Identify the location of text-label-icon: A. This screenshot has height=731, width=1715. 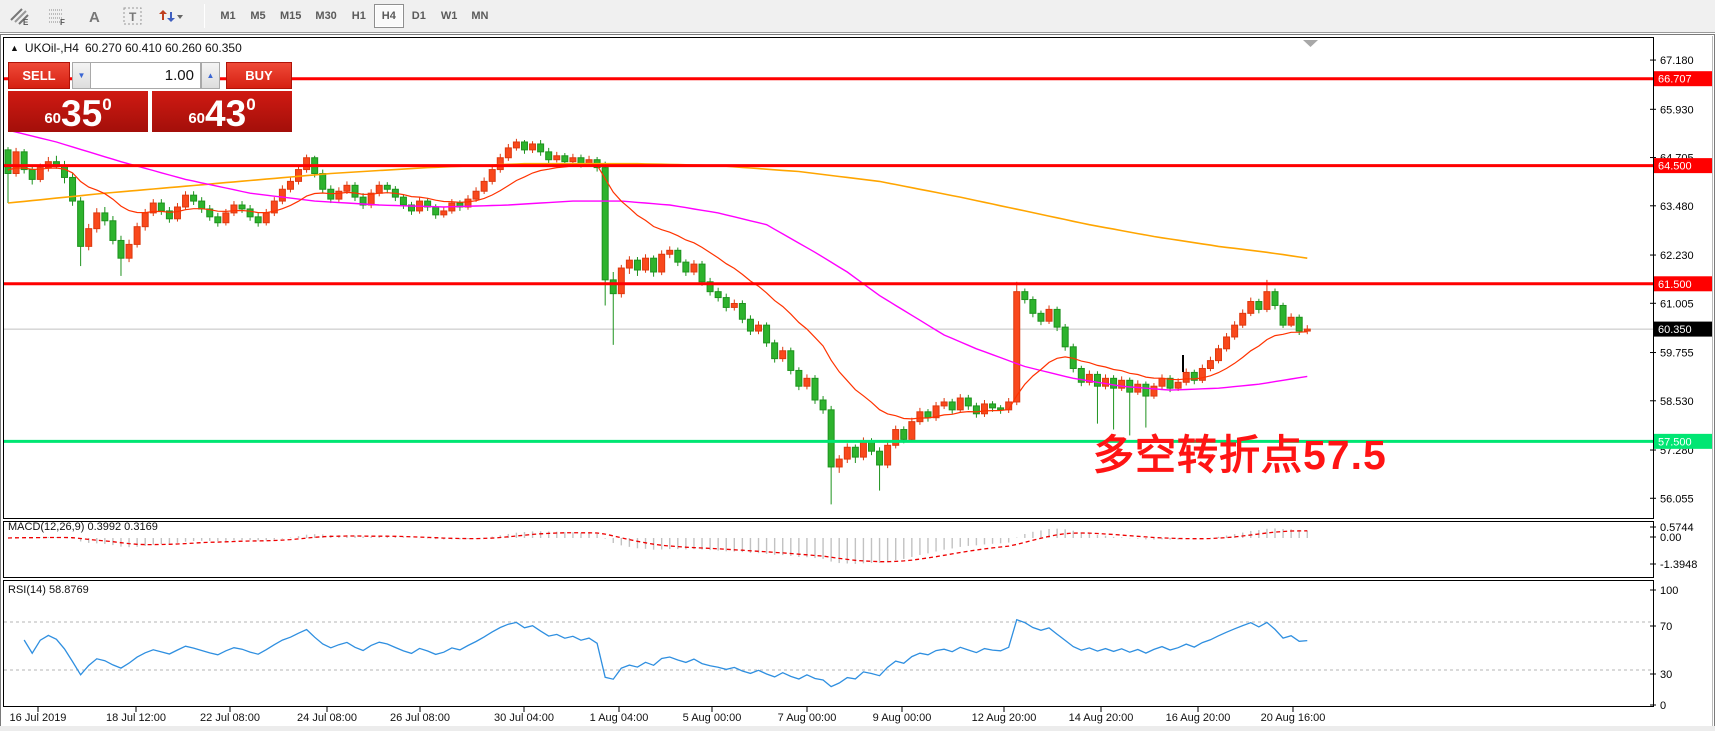
(95, 16).